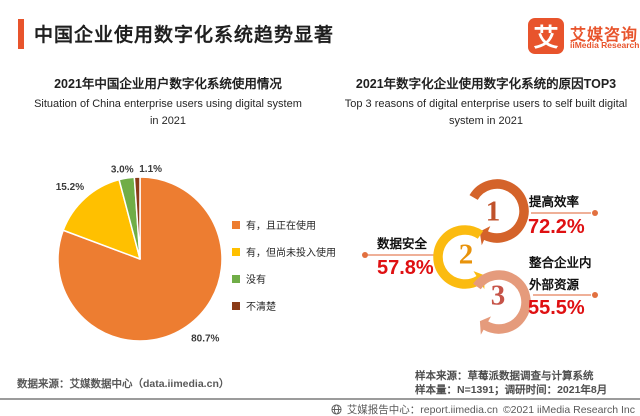 This screenshot has width=640, height=416. Describe the element at coordinates (150, 169) in the screenshot. I see `pie-value-label: 1.1%` at that location.